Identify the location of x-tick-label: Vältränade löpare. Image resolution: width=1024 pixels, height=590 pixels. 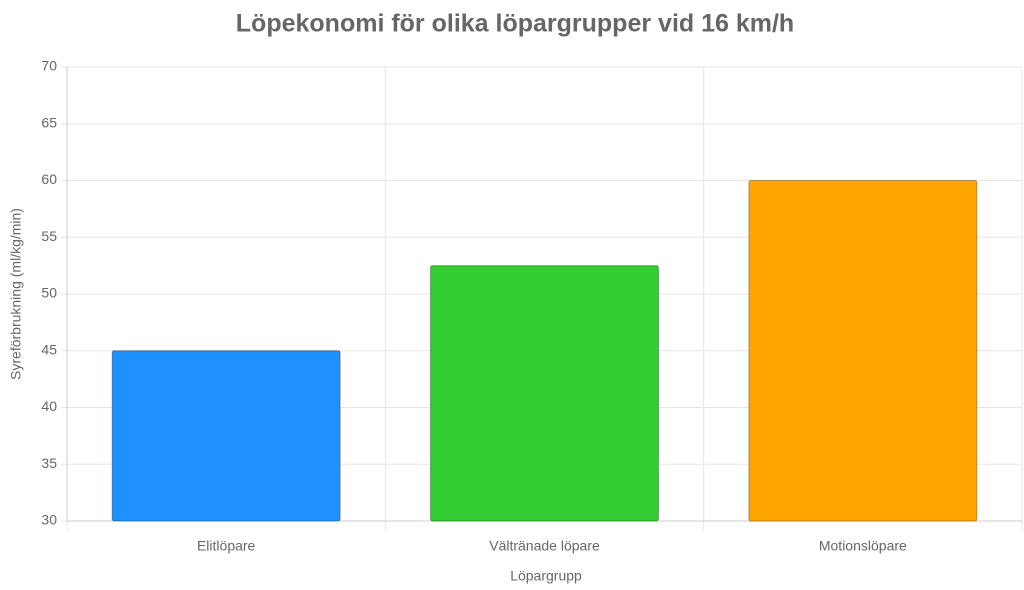
(544, 546).